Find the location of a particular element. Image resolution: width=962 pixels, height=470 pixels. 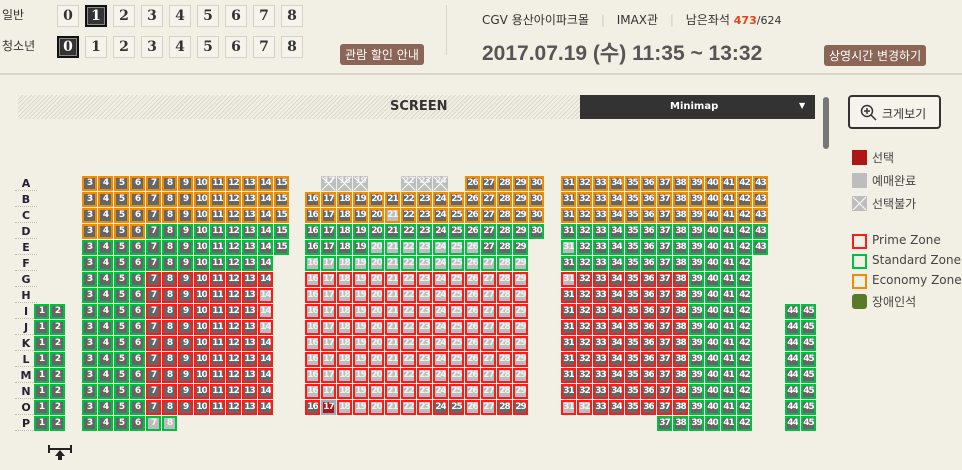

seat-K32: 32 is located at coordinates (584, 343).